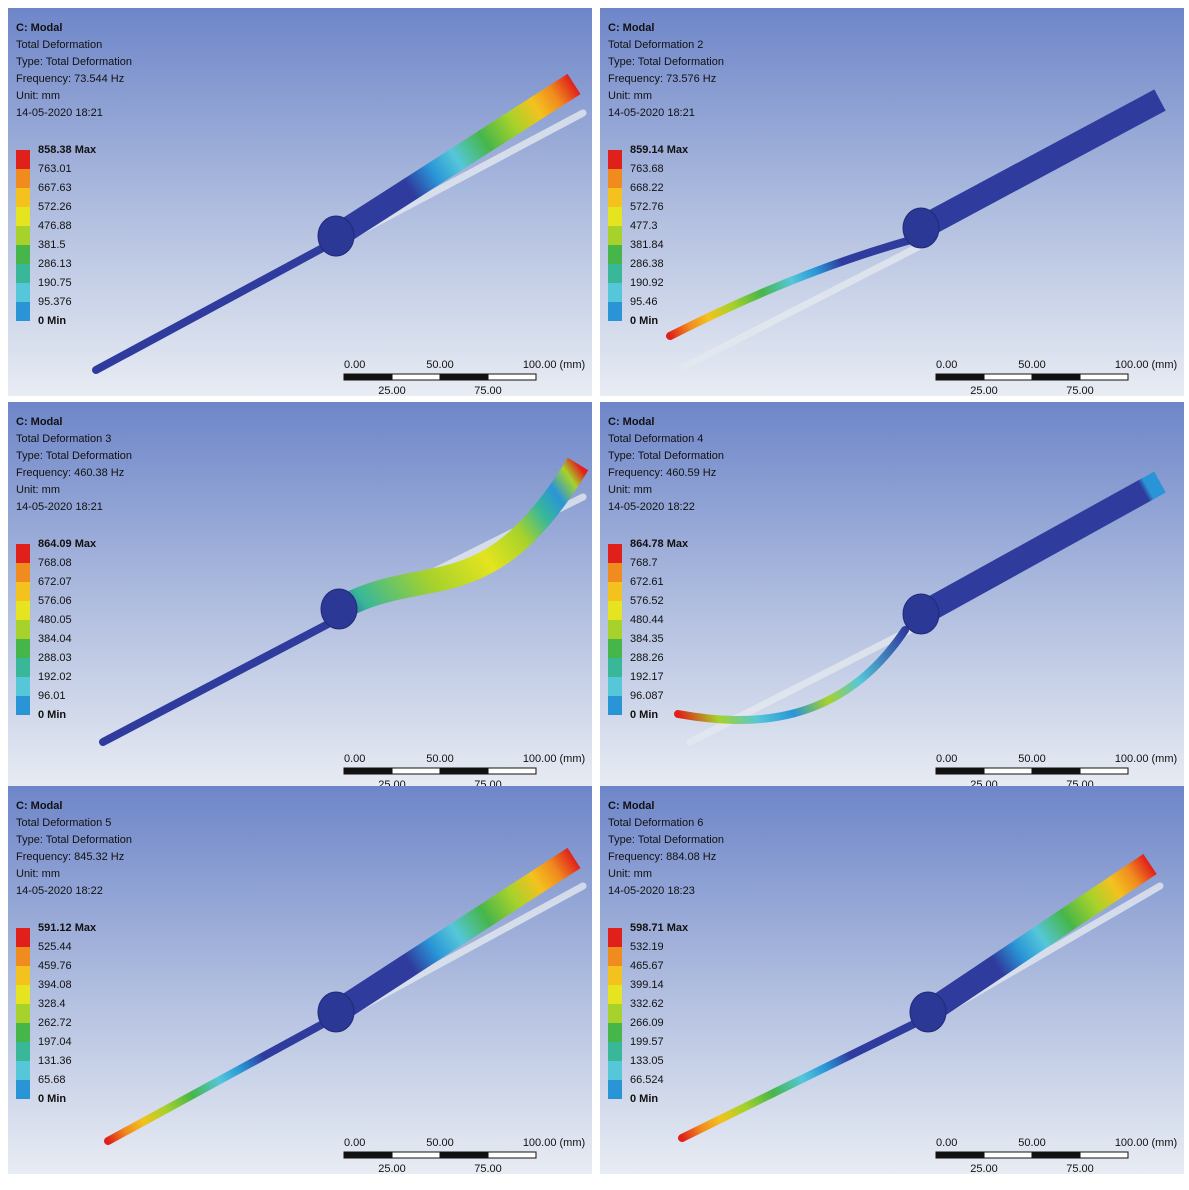  Describe the element at coordinates (55, 1023) in the screenshot. I see `legend-label: 262.72` at that location.